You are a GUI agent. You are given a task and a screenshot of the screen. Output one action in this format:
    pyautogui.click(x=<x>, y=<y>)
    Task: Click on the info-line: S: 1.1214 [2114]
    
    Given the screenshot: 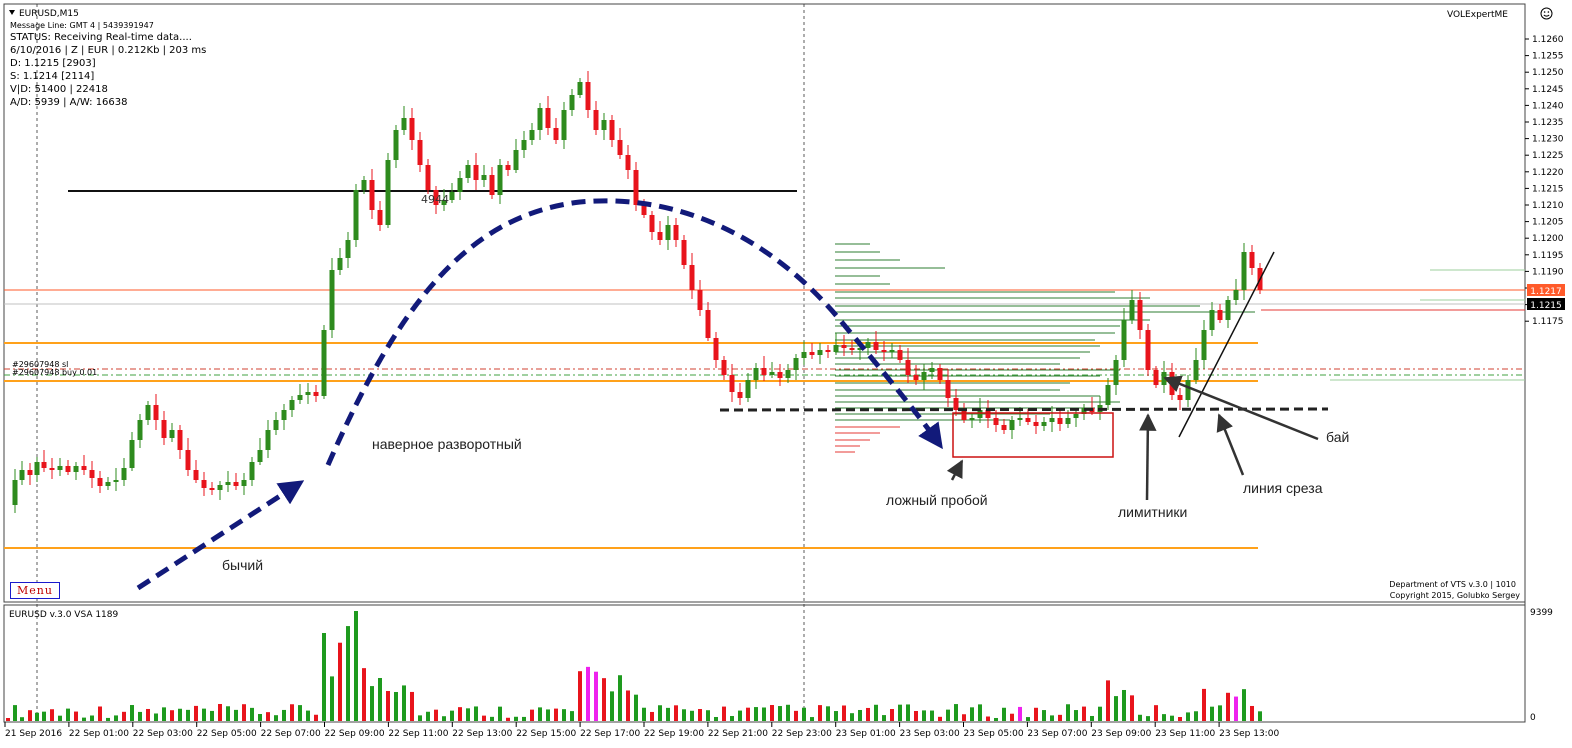 What is the action you would take?
    pyautogui.click(x=52, y=76)
    